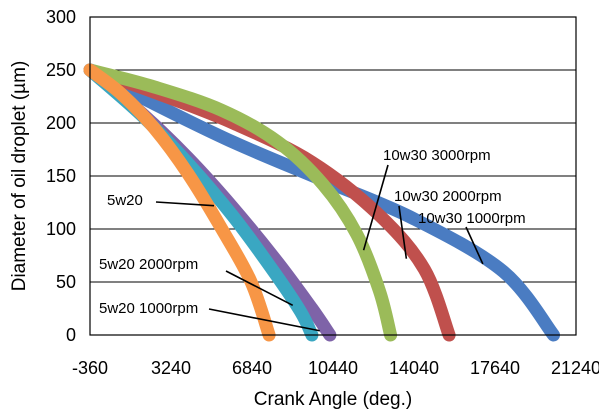 The height and width of the screenshot is (414, 599). I want to click on x-tick-label: 10440, so click(333, 368).